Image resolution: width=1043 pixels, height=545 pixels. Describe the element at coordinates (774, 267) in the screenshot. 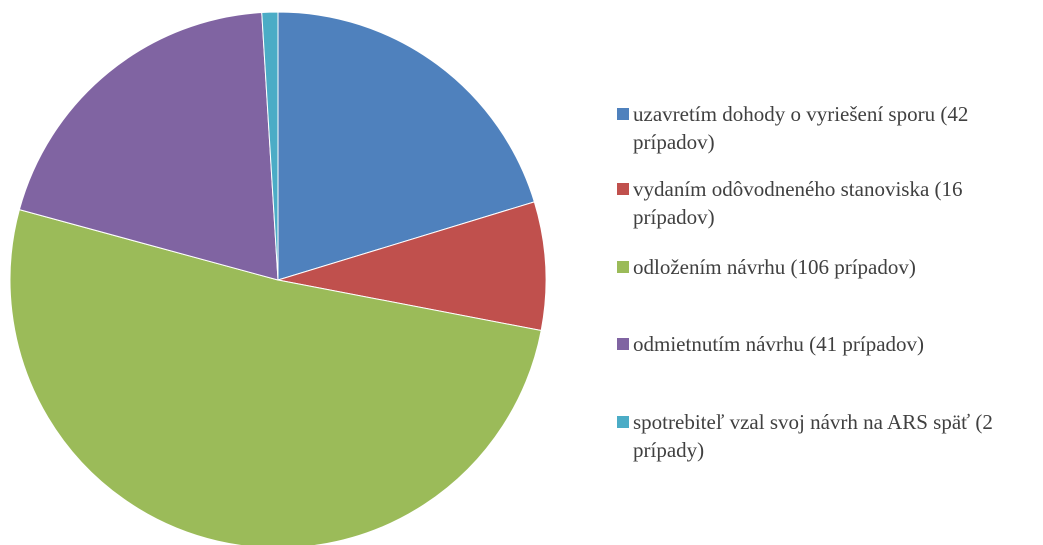

I see `legend-label: odložením návrhu (106 prípadov)` at that location.